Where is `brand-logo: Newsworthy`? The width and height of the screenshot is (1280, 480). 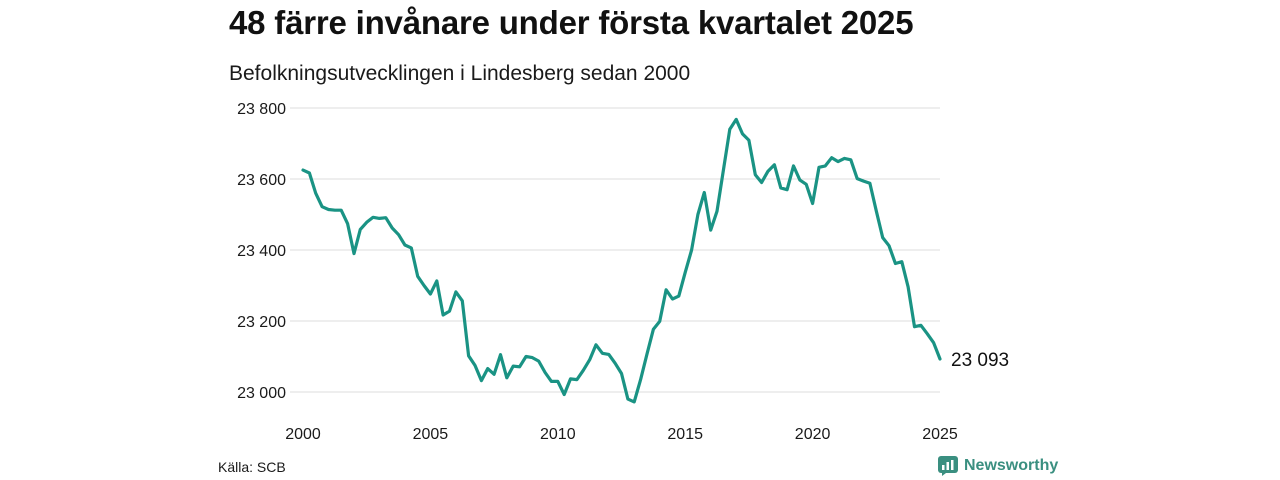 brand-logo: Newsworthy is located at coordinates (998, 466).